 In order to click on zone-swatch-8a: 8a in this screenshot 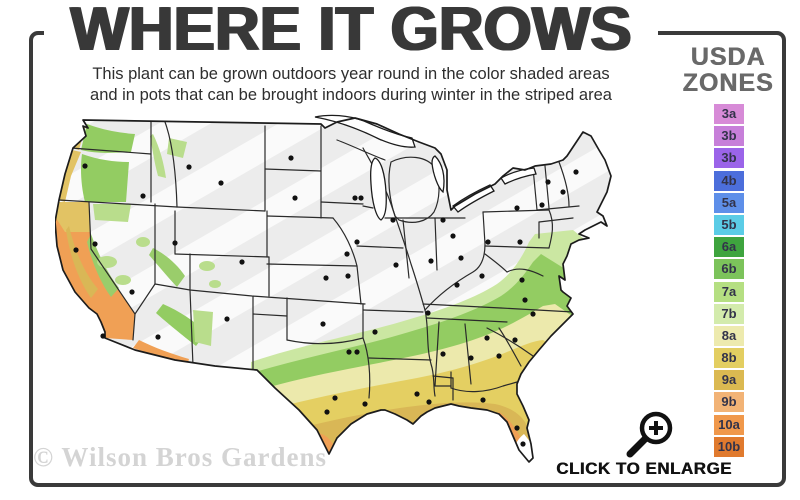, I will do `click(729, 335)`.